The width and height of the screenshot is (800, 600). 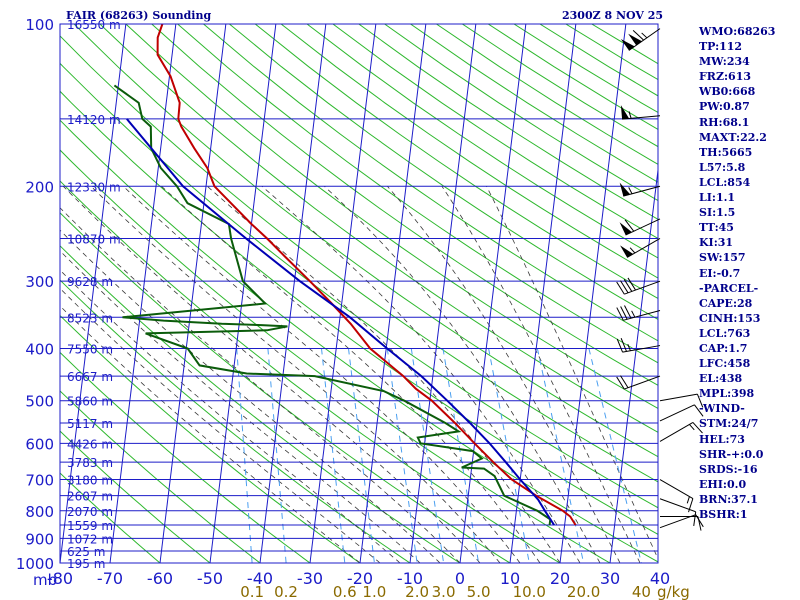 I want to click on height-label: 5117 m, so click(x=90, y=424).